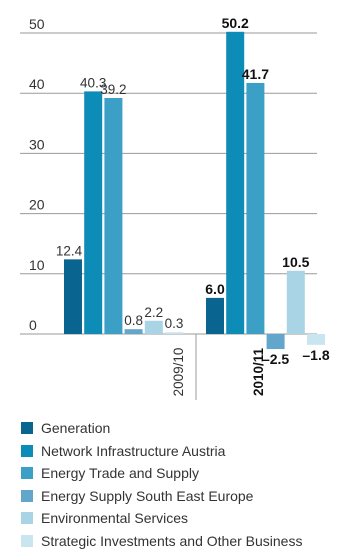  Describe the element at coordinates (37, 265) in the screenshot. I see `y-tick-label-10: 10` at that location.